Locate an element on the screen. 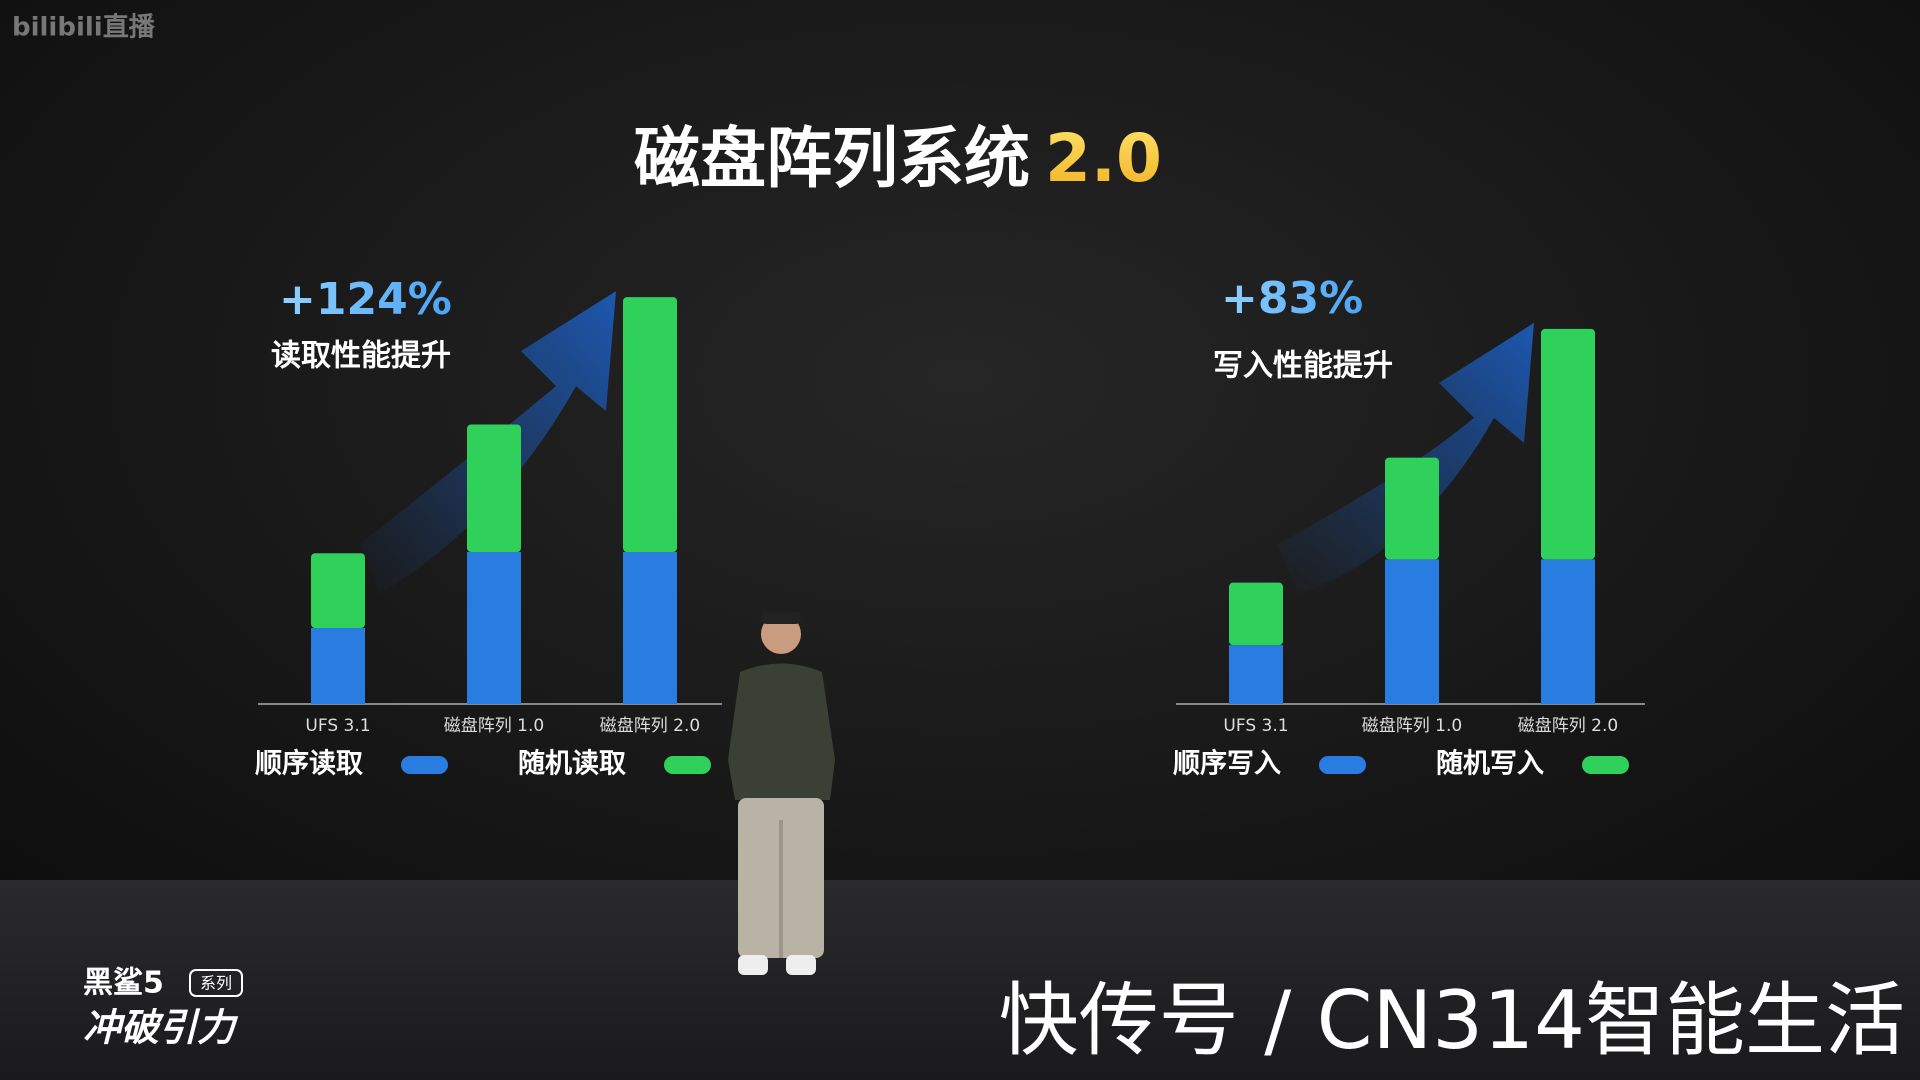 This screenshot has width=1920, height=1080. annotation: +83% is located at coordinates (1292, 298).